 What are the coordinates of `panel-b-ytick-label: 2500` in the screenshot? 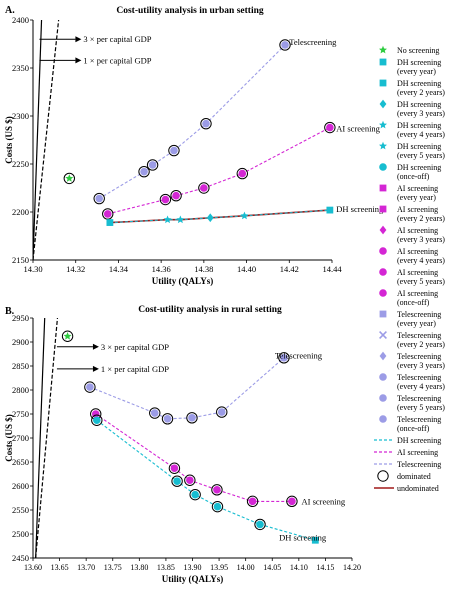 It's located at (20, 534).